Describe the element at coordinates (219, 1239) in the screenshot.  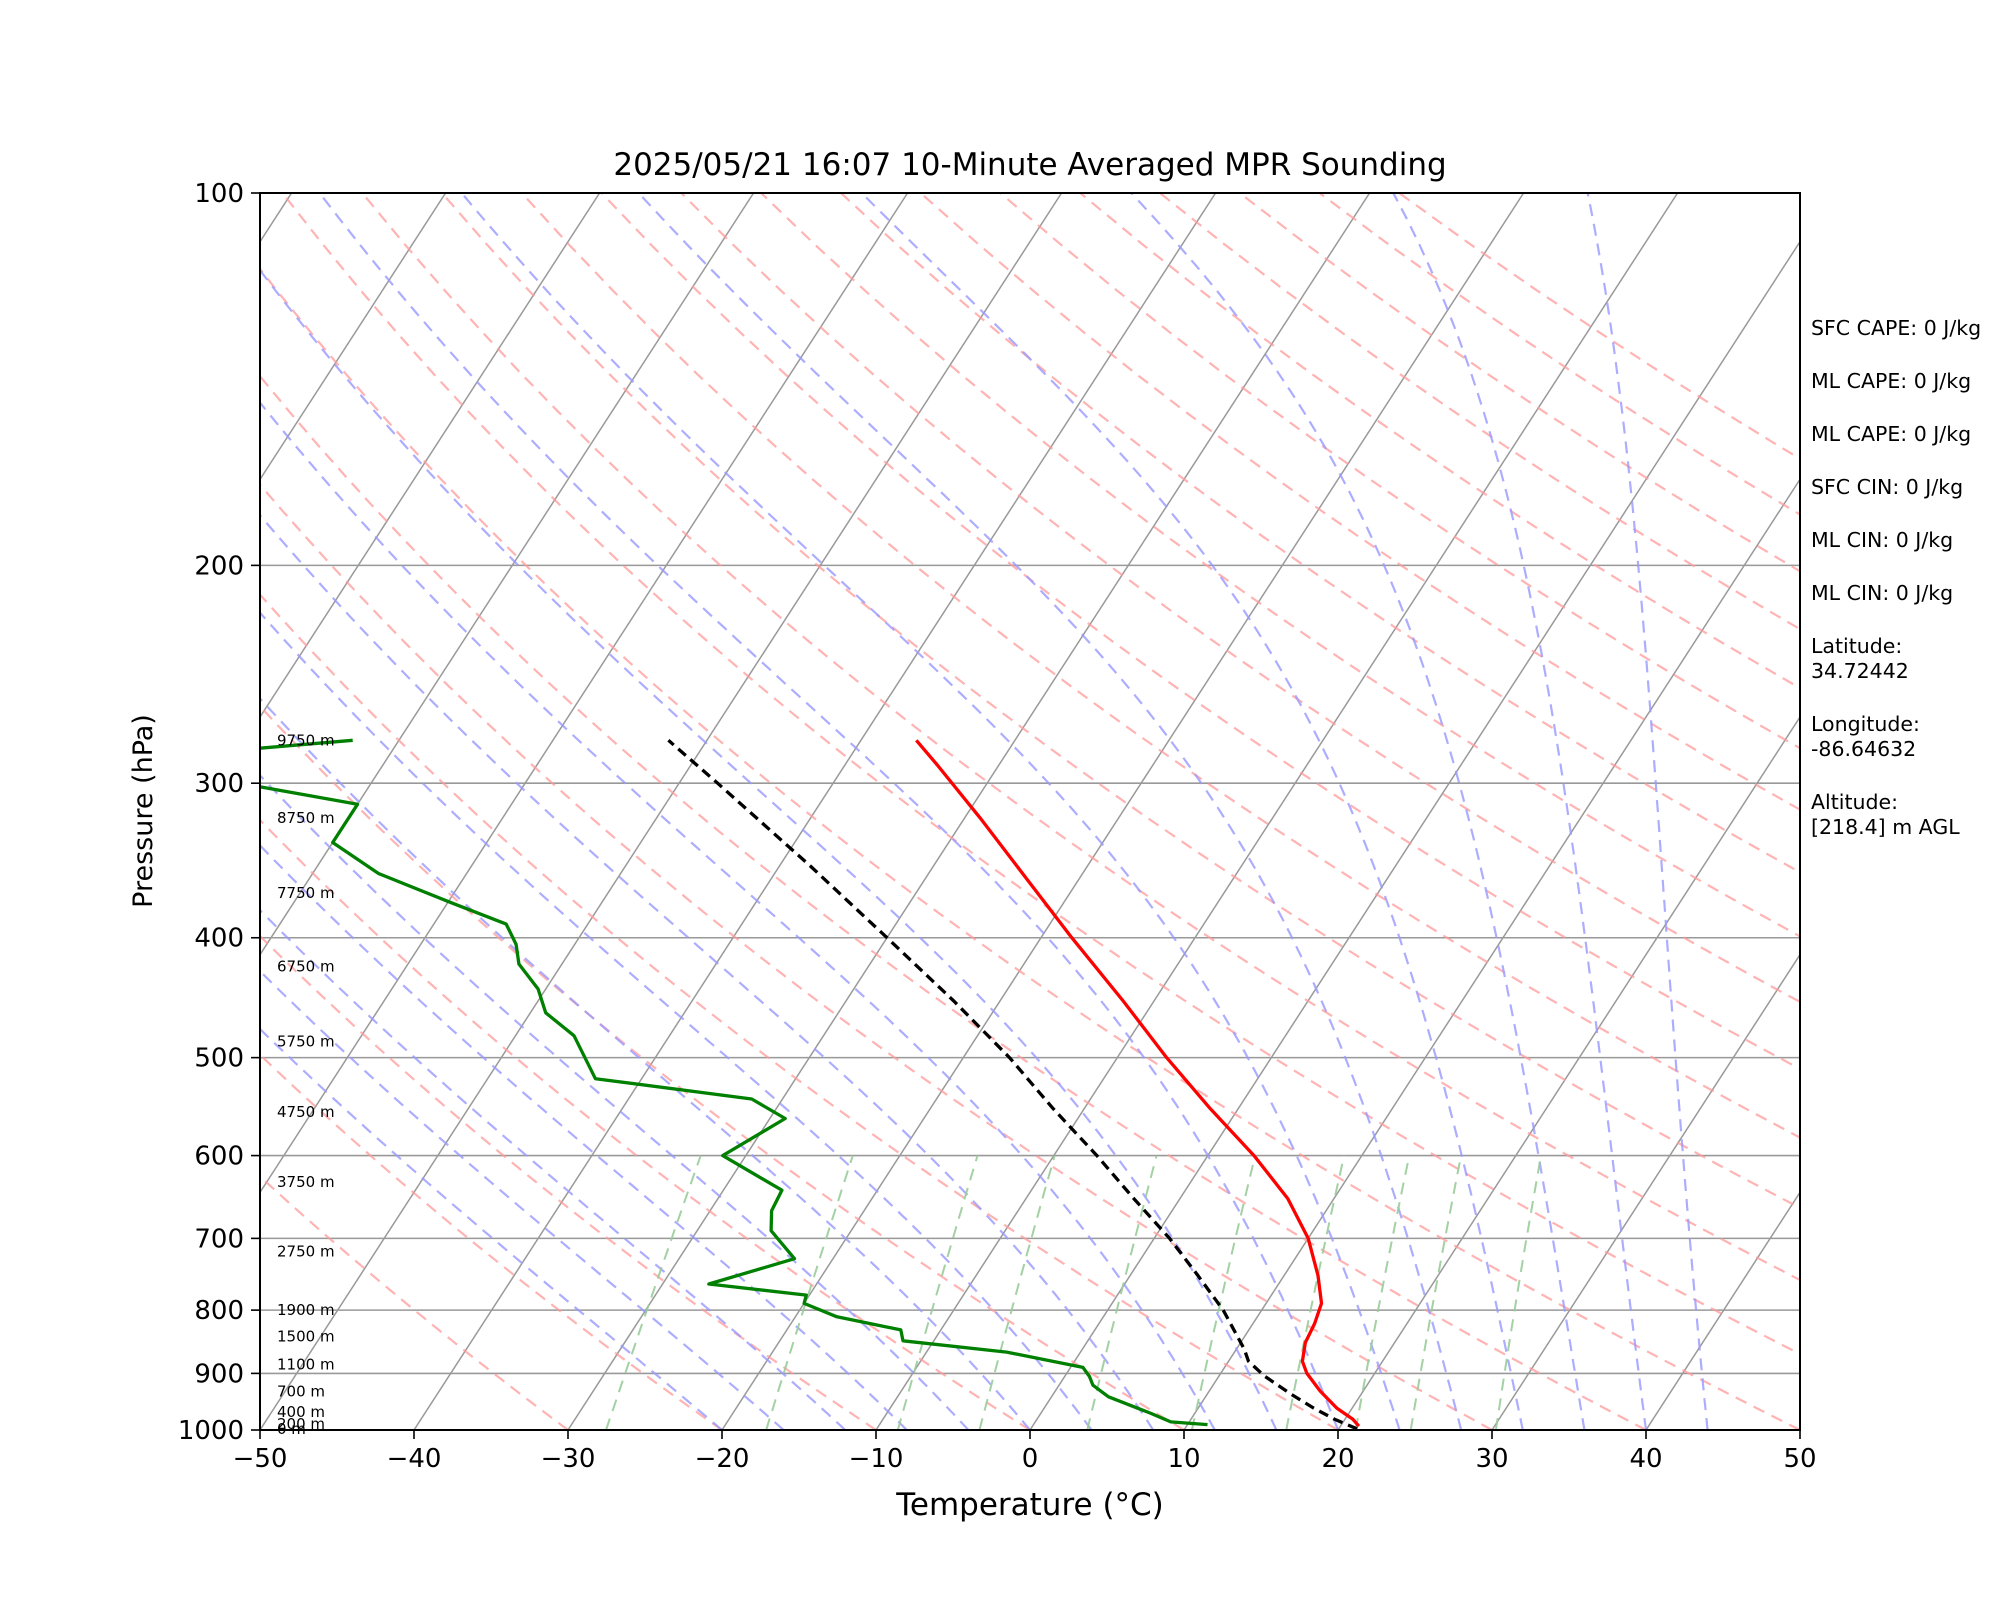
I see `y-tick-label: 700` at that location.